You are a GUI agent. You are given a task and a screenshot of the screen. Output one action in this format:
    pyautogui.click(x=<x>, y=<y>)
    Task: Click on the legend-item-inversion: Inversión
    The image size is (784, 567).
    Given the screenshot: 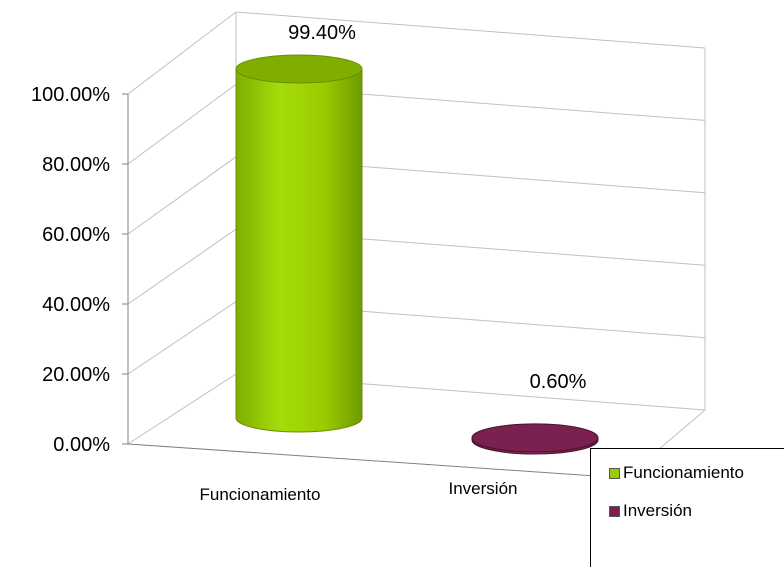 What is the action you would take?
    pyautogui.click(x=650, y=511)
    